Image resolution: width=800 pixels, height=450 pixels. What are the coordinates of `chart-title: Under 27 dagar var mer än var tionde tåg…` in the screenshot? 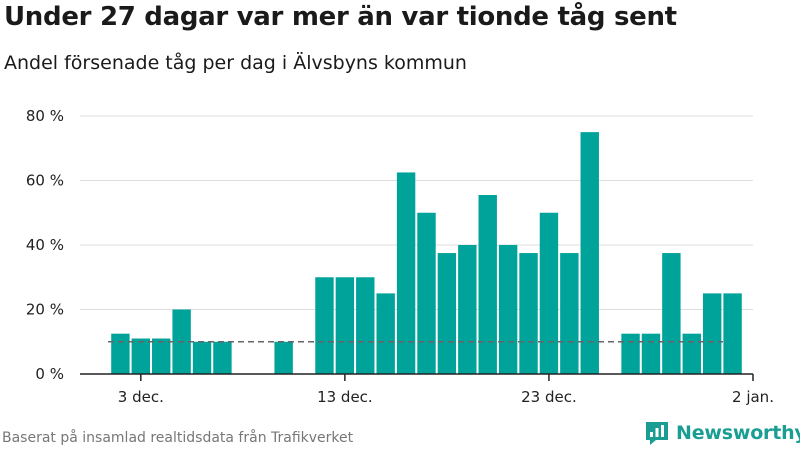 It's located at (340, 17).